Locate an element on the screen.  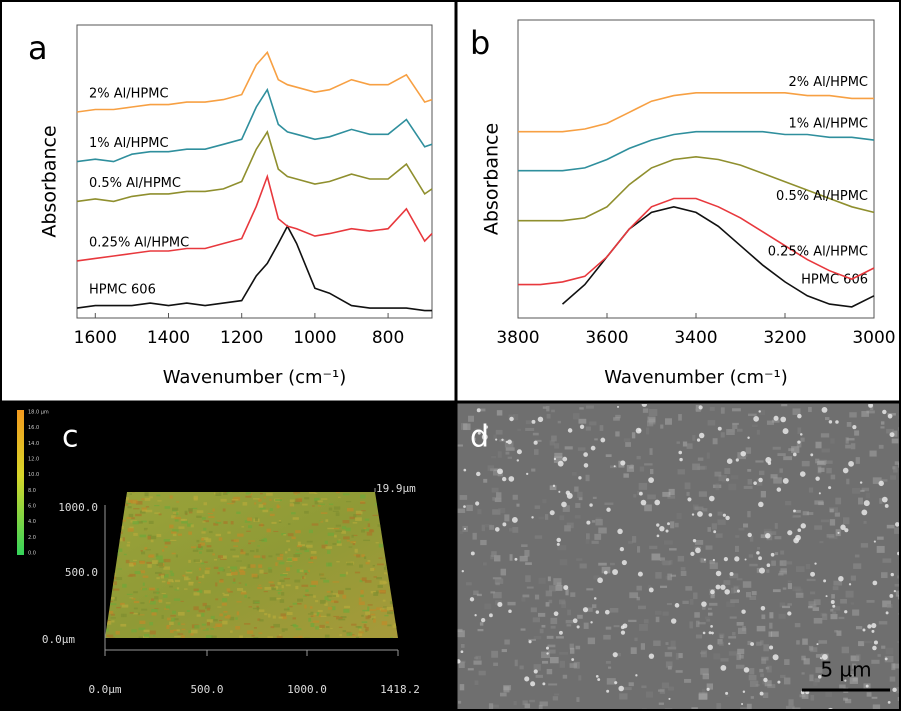
colorbar-label: 6.0 is located at coordinates (32, 507).